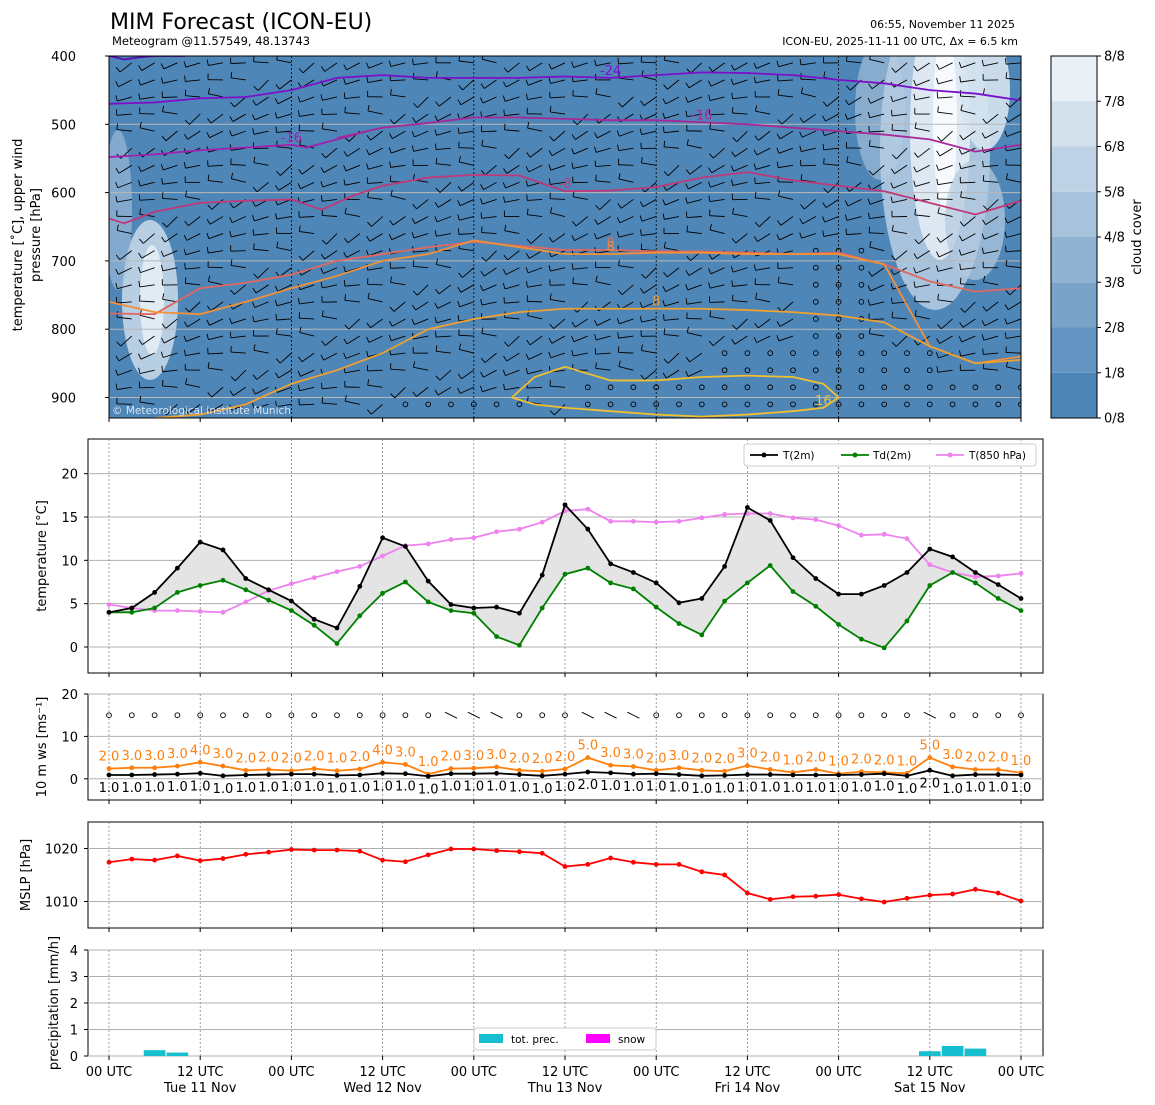 The image size is (1155, 1105). What do you see at coordinates (587, 746) in the screenshot?
I see `gust-label: 5.0` at bounding box center [587, 746].